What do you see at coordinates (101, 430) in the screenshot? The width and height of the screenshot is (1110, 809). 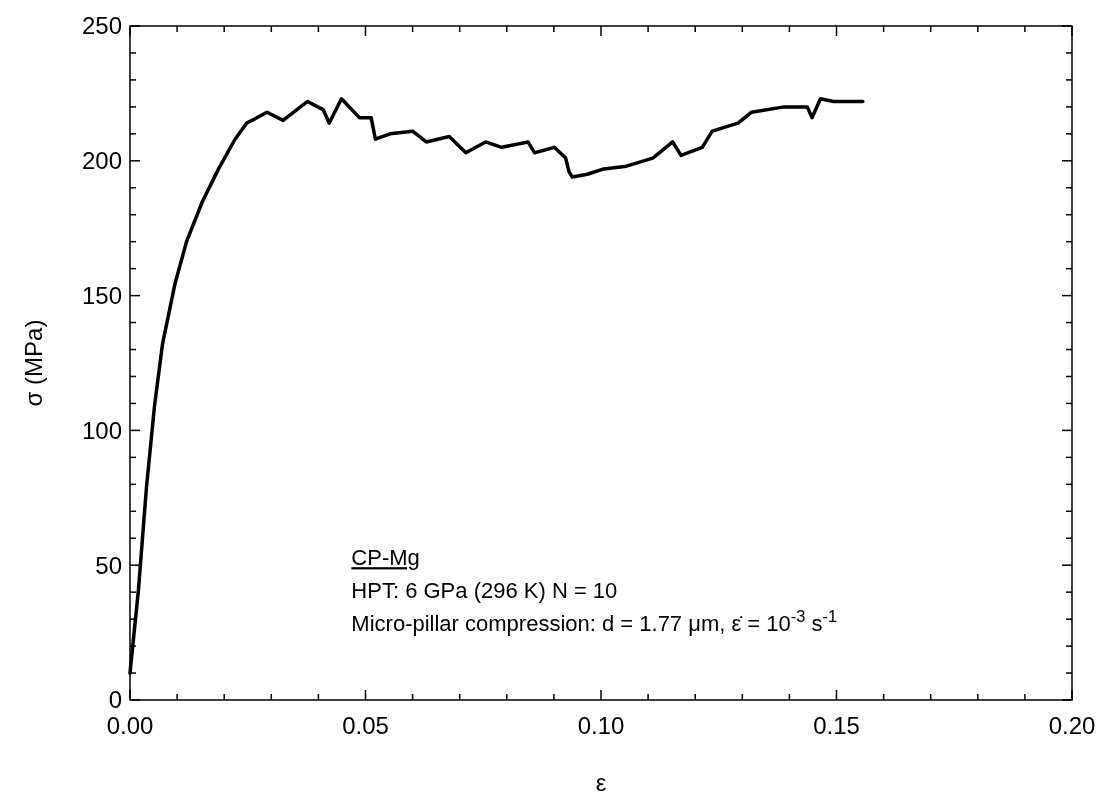 I see `y-tick-label: 100` at bounding box center [101, 430].